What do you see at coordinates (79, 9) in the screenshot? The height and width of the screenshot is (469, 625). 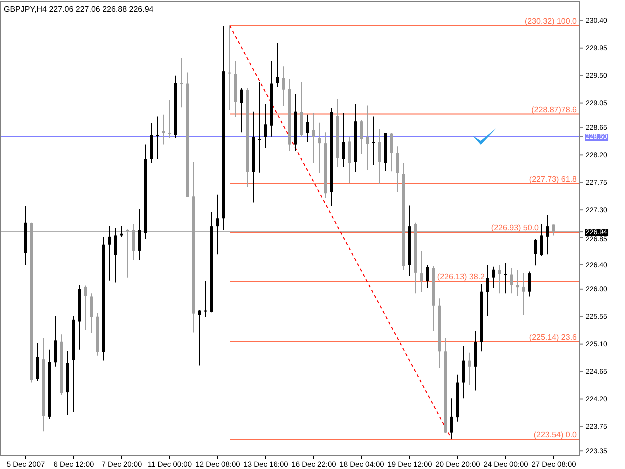 I see `chart-title: GBPJPY,H4 227.06 227.06 226.88 226.94` at bounding box center [79, 9].